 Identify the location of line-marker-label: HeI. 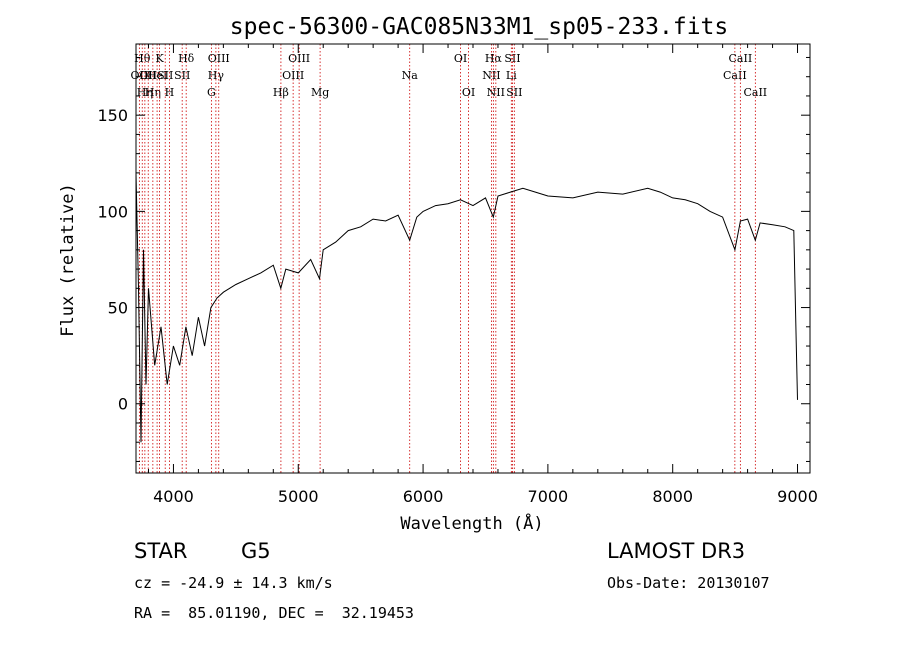
(157, 75).